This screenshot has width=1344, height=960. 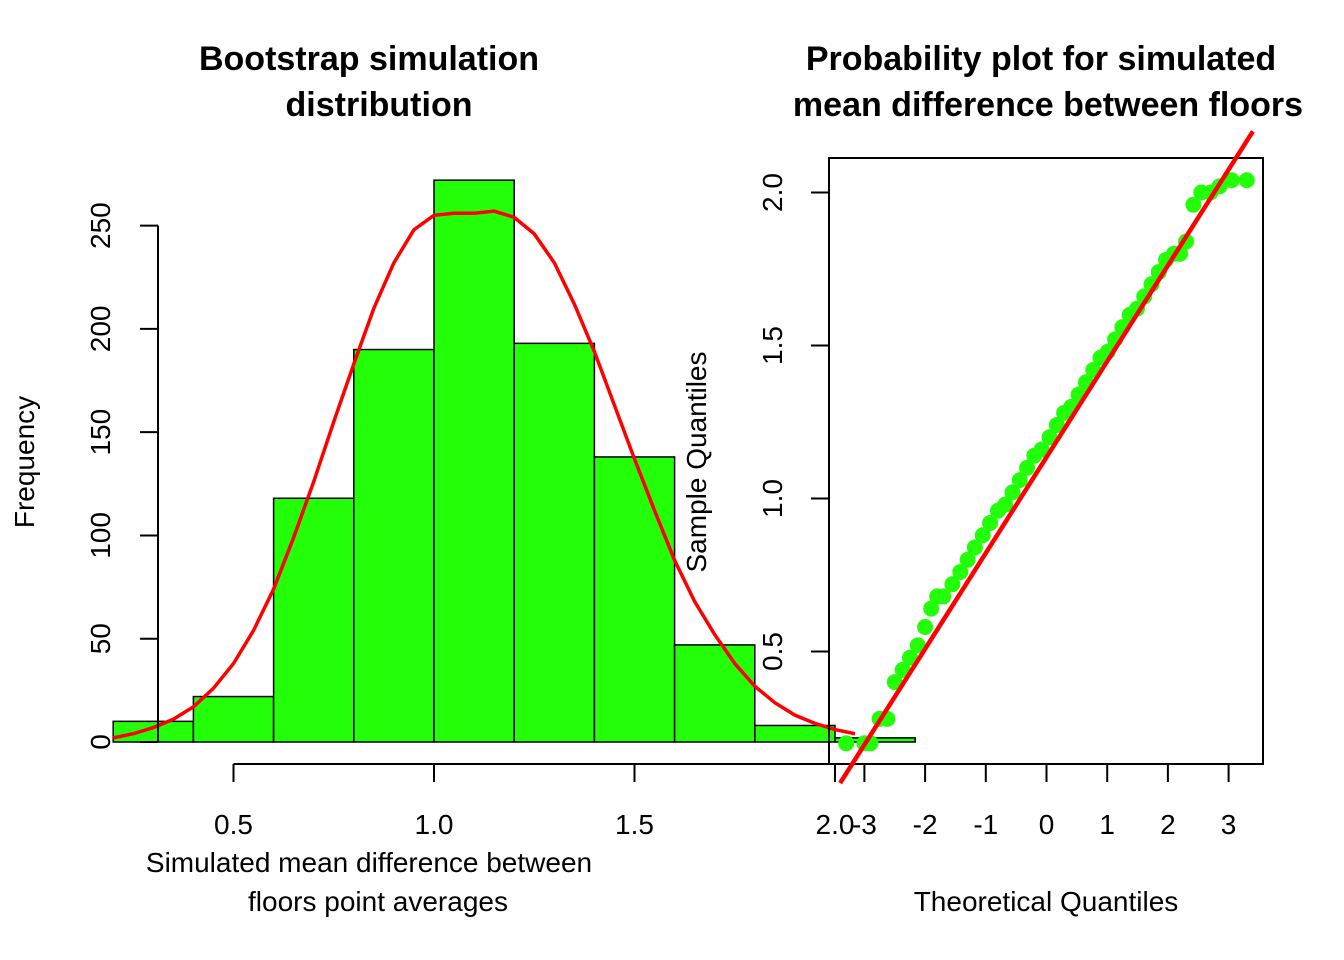 I want to click on histogram-title-line-1: Bootstrap simulation, so click(x=369, y=59).